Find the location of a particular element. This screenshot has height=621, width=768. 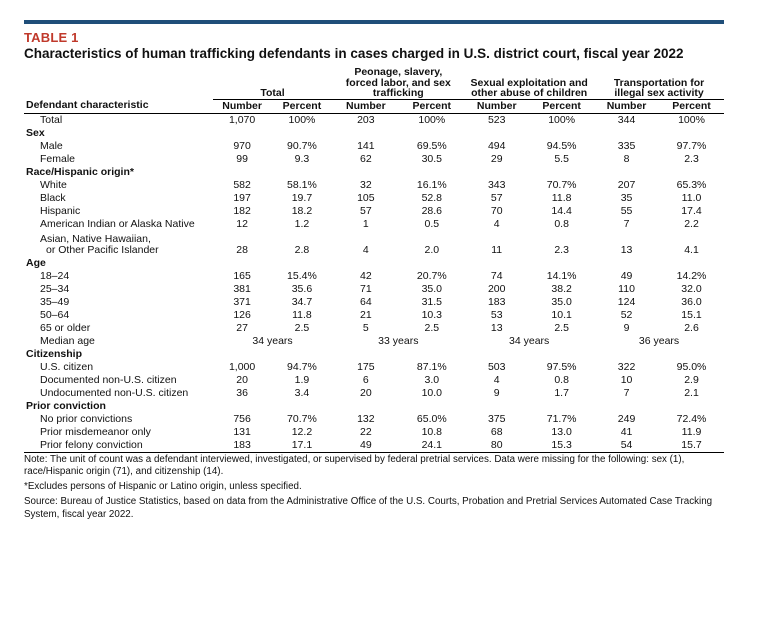

number-cell: 71 is located at coordinates (366, 288).